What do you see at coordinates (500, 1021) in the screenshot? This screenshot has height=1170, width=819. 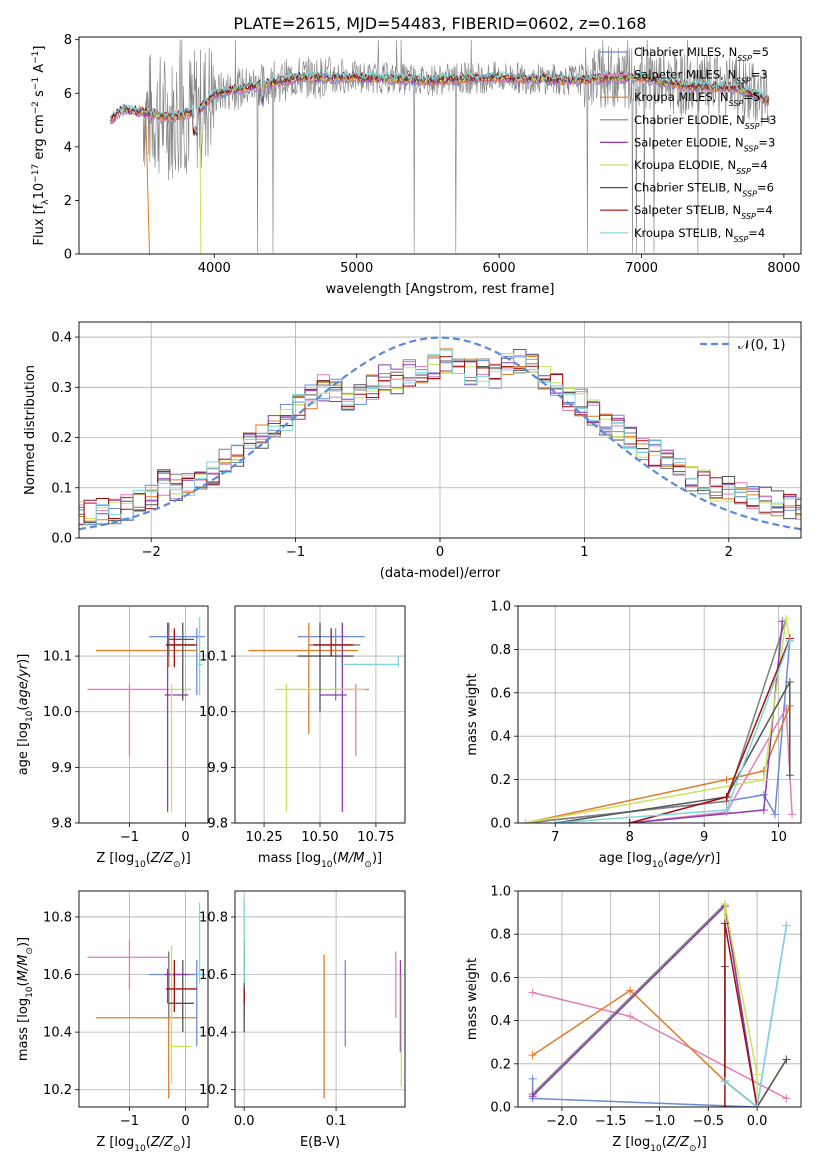 I see `weight-vs-Z-ytick-label: 0.4` at bounding box center [500, 1021].